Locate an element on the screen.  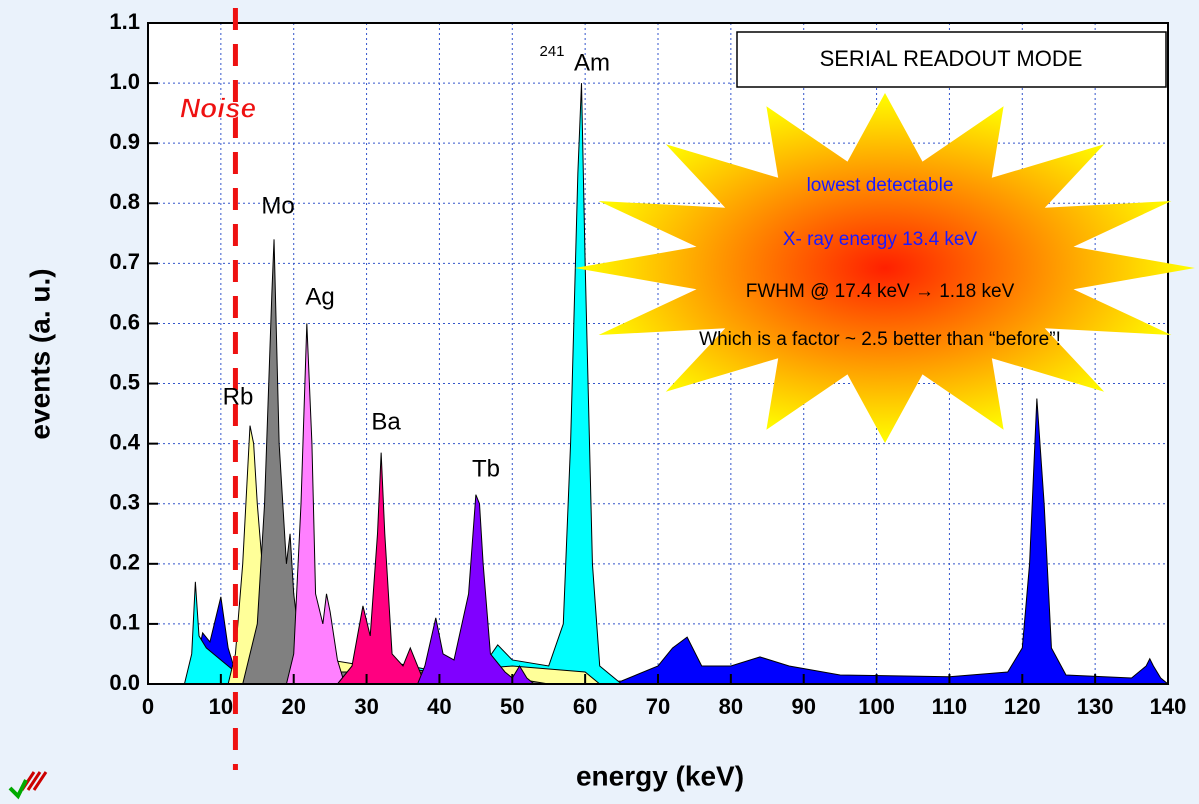
mode-label: SERIAL READOUT MODE is located at coordinates (951, 58).